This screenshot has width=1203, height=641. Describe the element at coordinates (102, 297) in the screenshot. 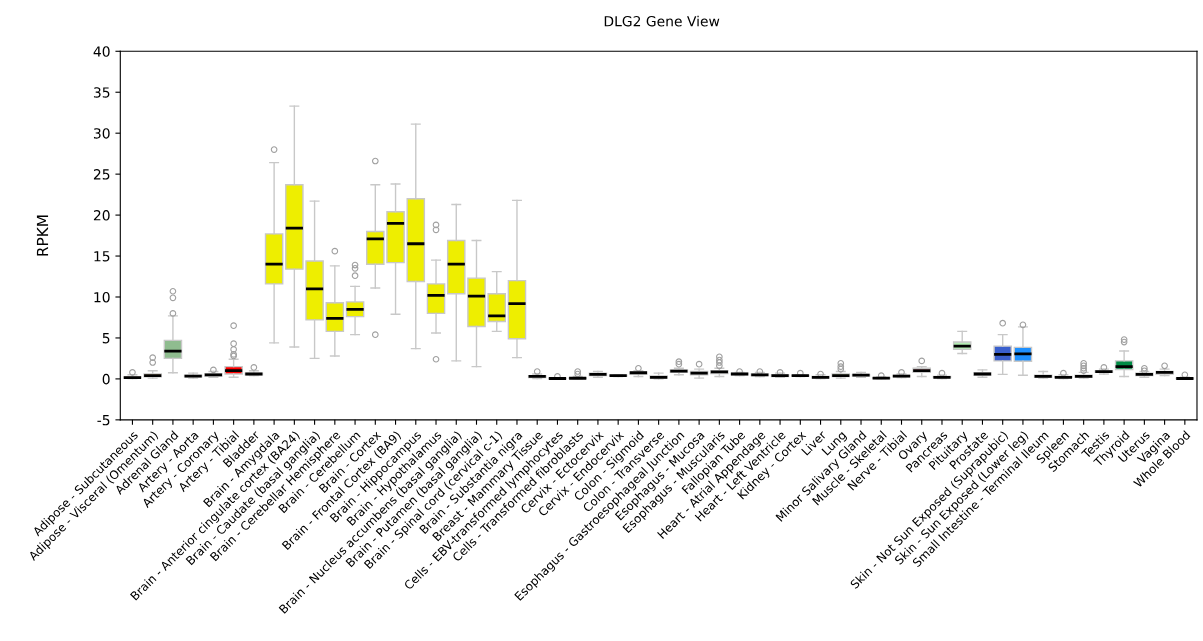

I see `y-tick-label: 10` at that location.